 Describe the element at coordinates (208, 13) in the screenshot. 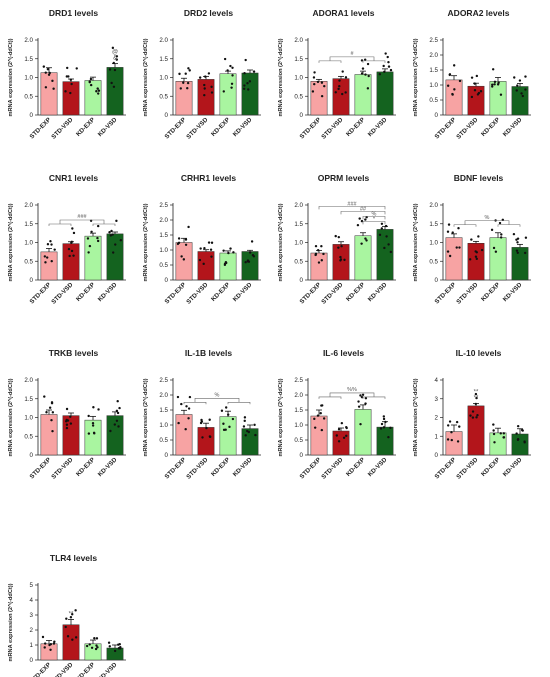

I see `chart-title: DRD2 levels` at that location.